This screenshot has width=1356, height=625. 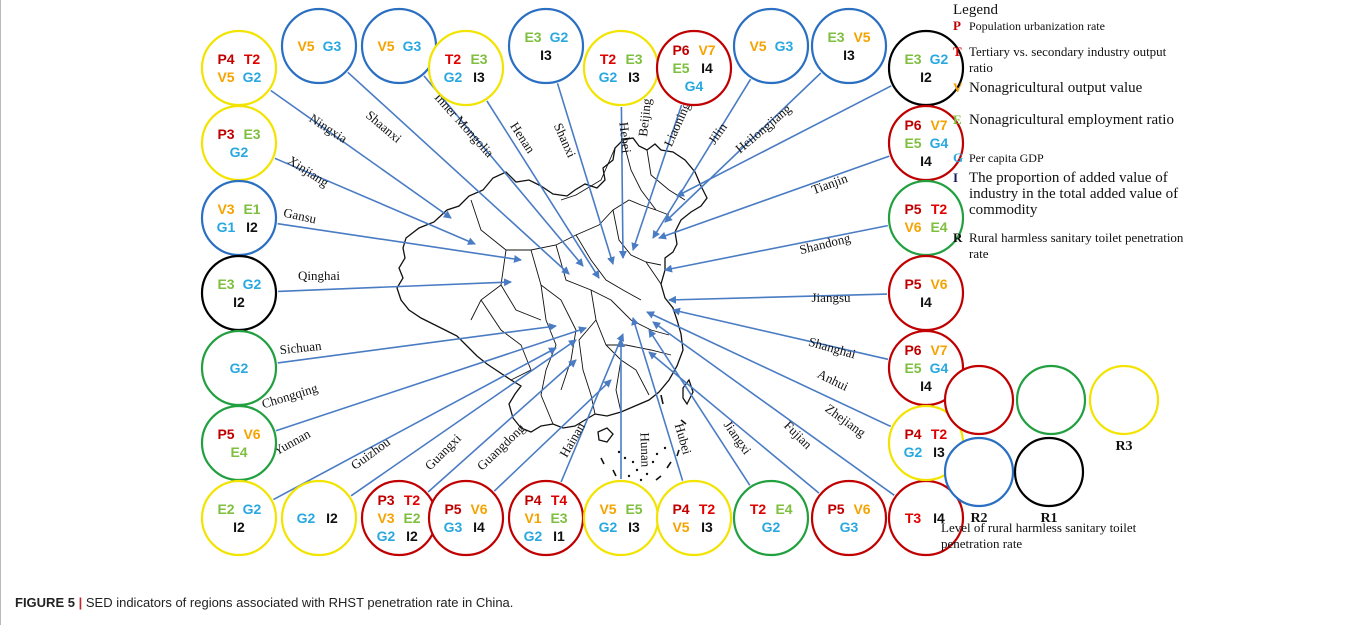 What do you see at coordinates (479, 527) in the screenshot?
I see `indicator-guangdong-i4: I4` at bounding box center [479, 527].